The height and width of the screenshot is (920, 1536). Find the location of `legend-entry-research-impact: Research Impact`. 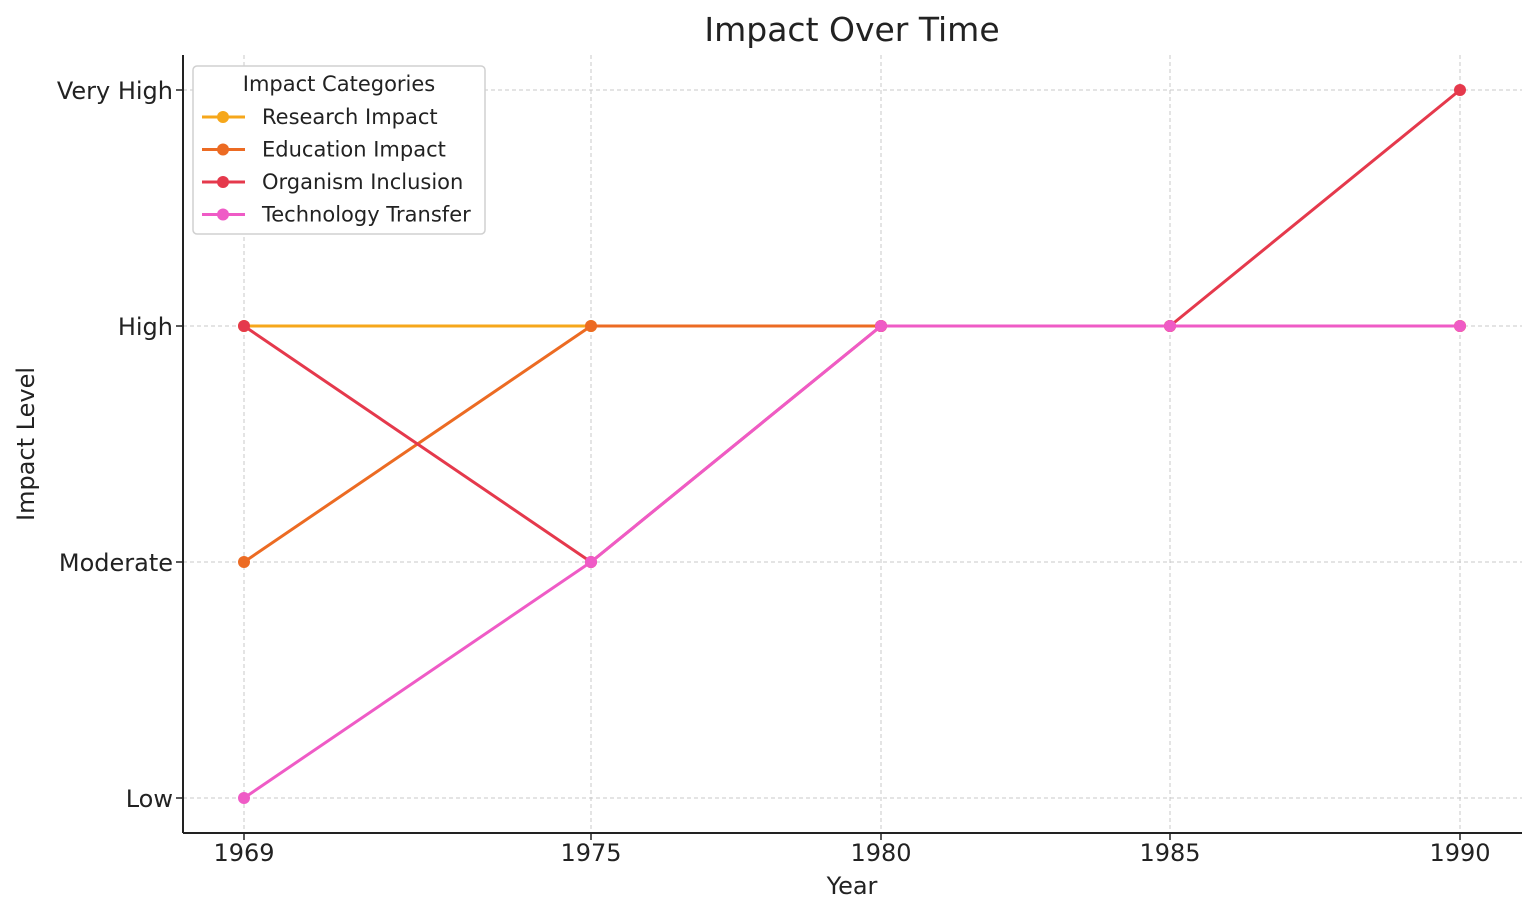

legend-entry-research-impact: Research Impact is located at coordinates (320, 117).